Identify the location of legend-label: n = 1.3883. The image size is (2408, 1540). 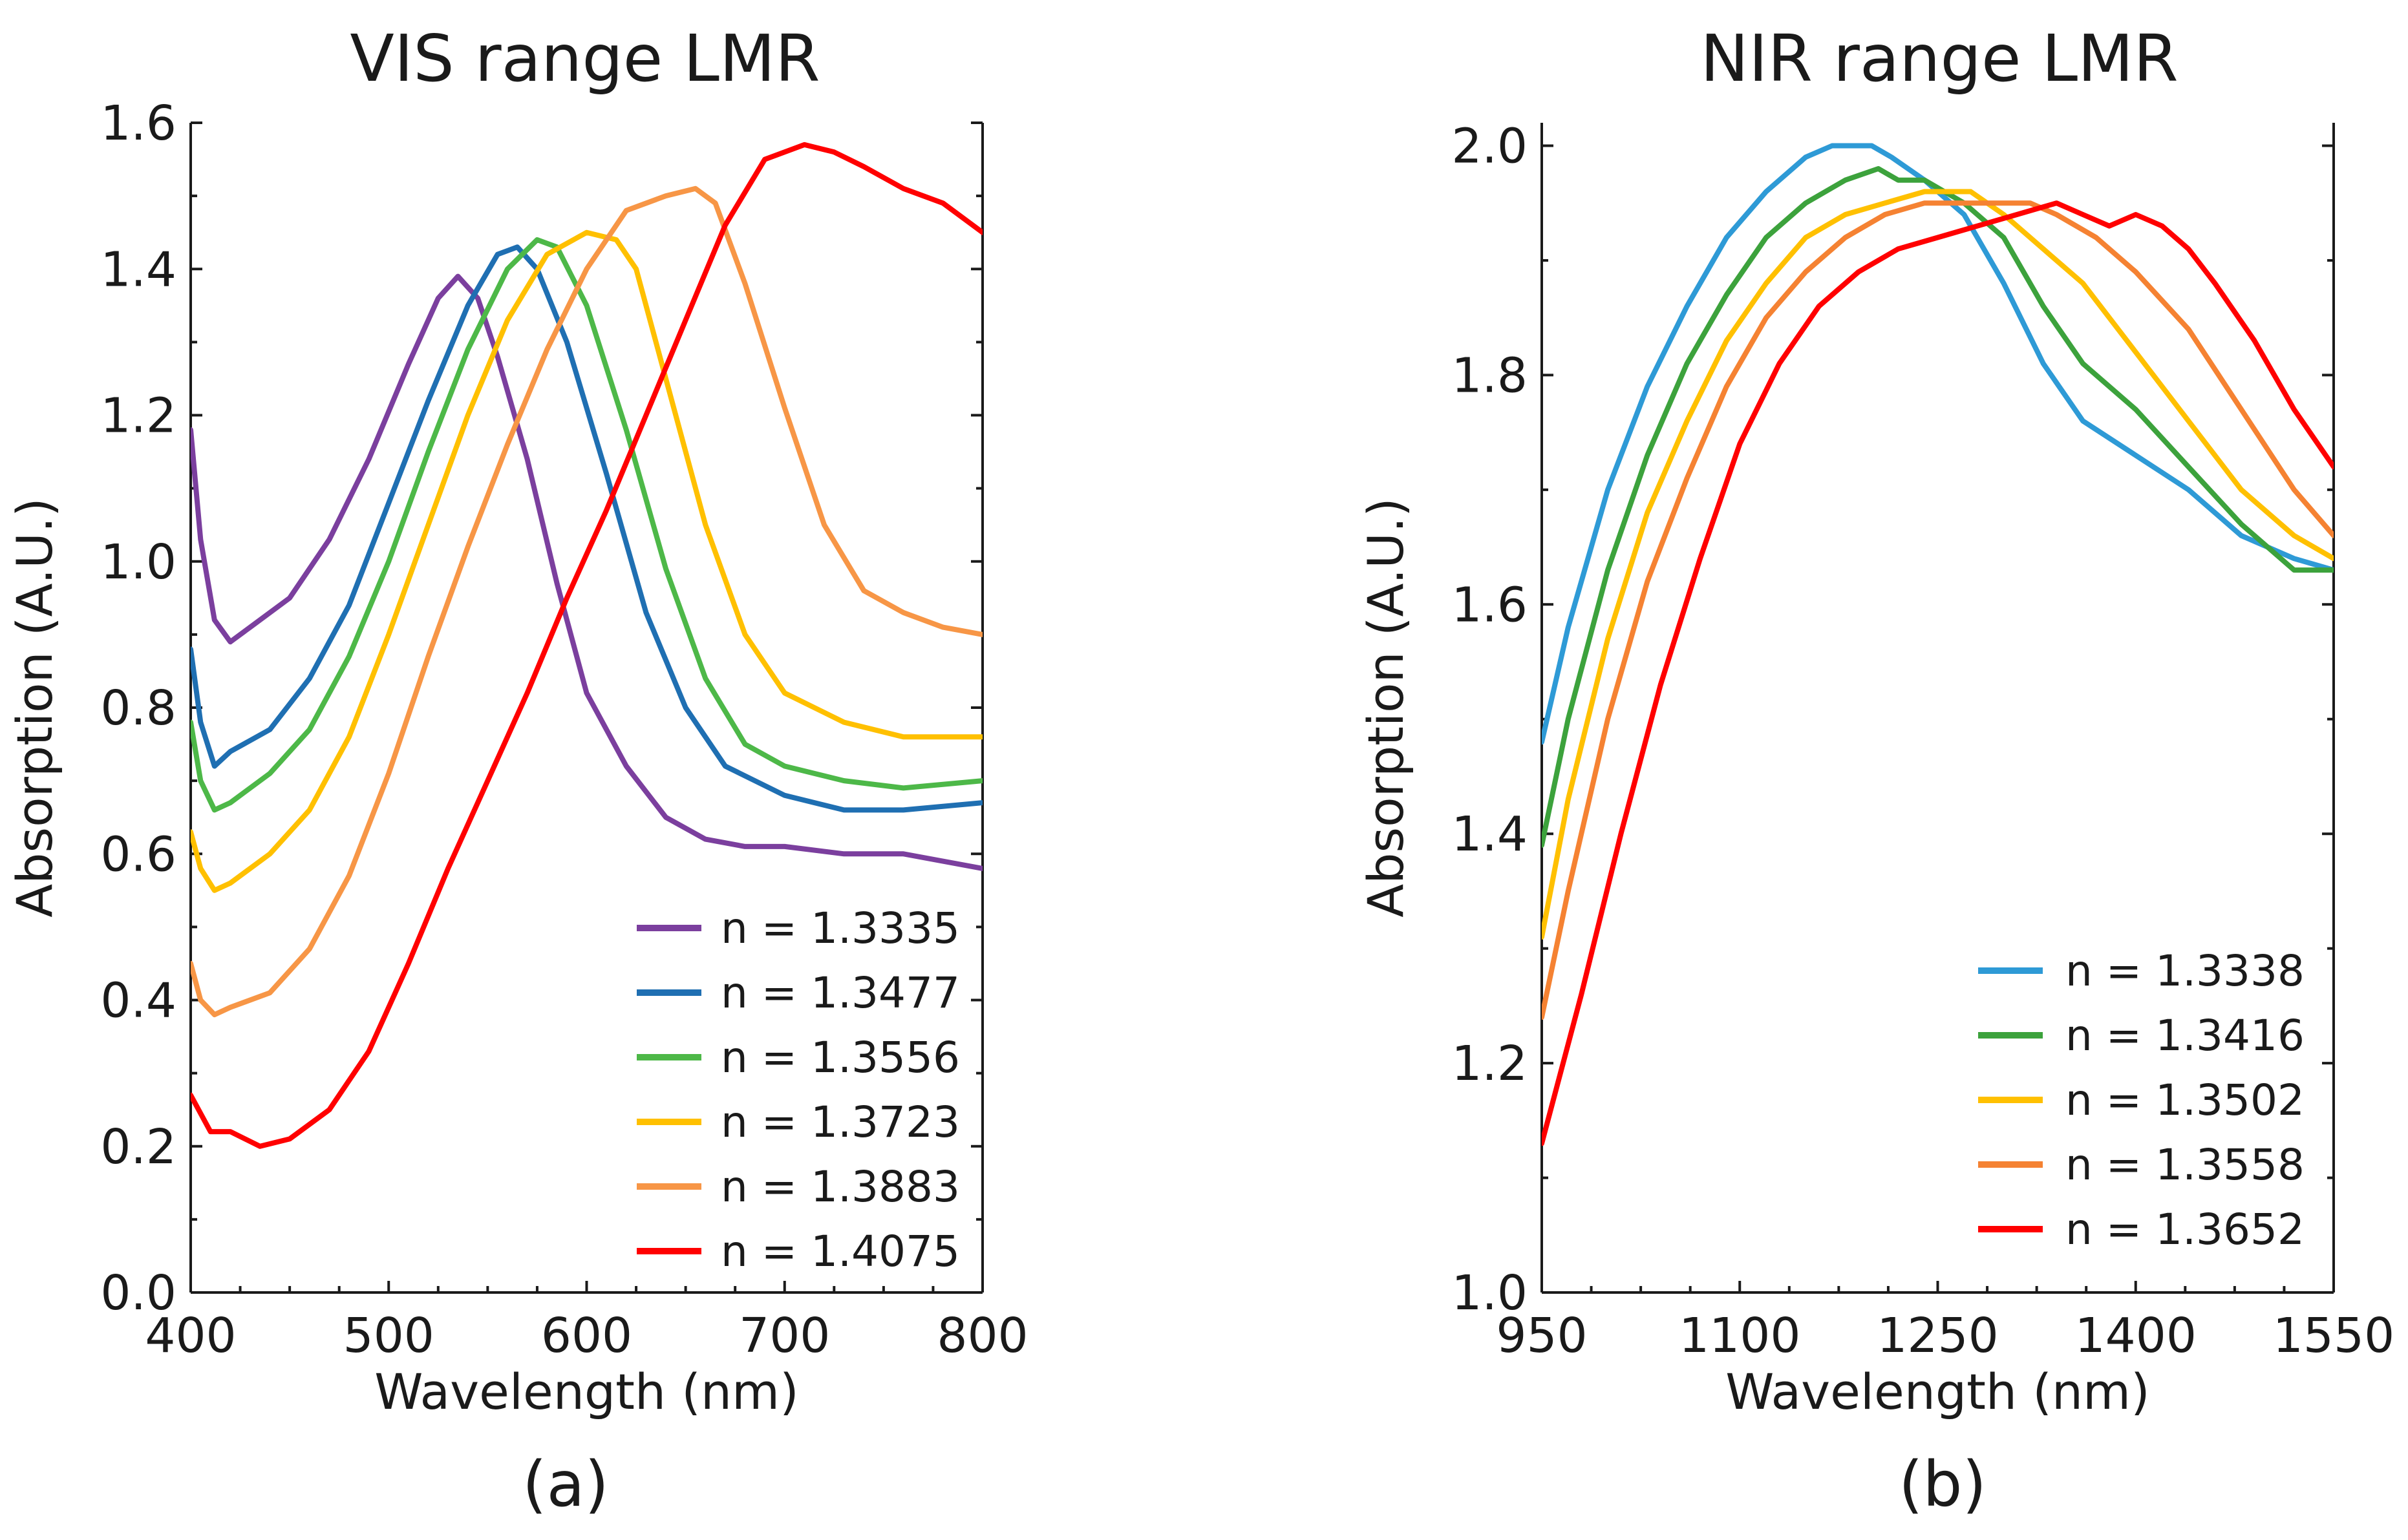
(840, 1187).